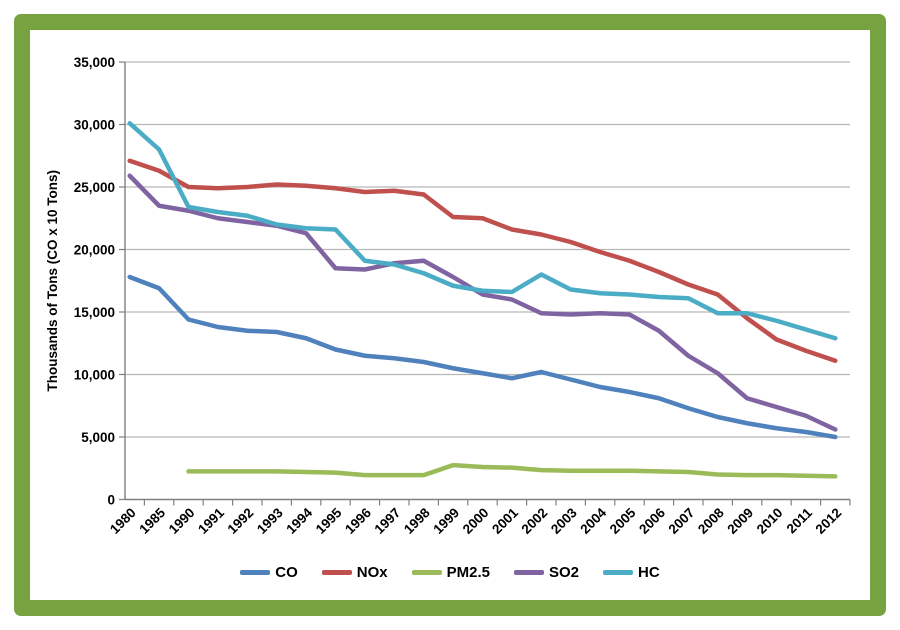 The height and width of the screenshot is (630, 900). Describe the element at coordinates (505, 521) in the screenshot. I see `x-tick-label: 2001` at that location.